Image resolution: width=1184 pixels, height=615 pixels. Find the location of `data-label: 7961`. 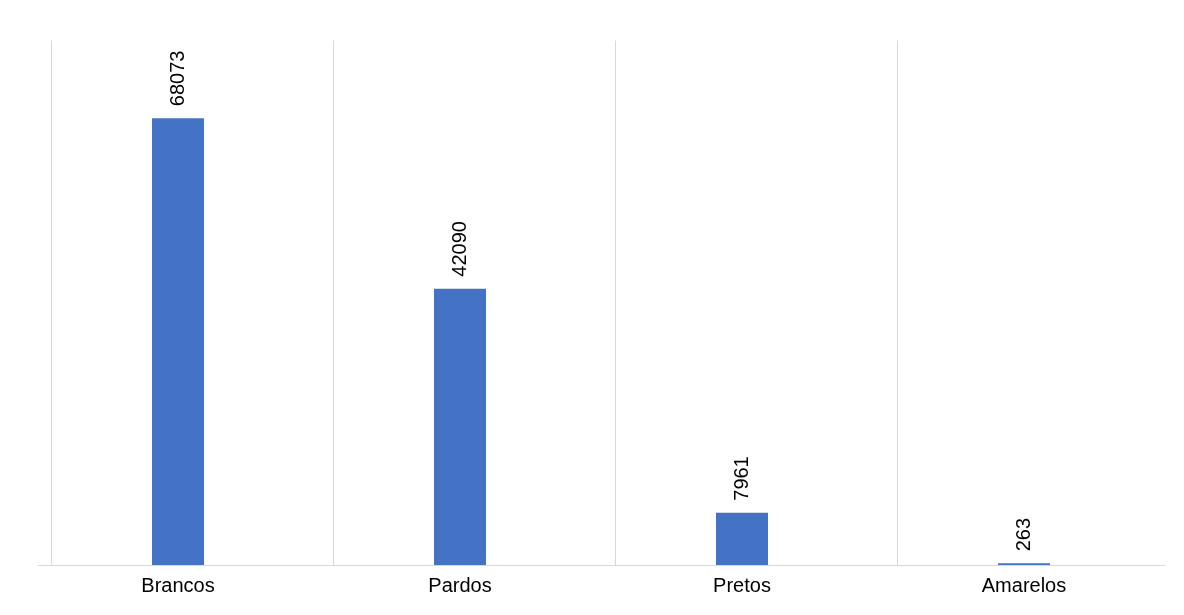

data-label: 7961 is located at coordinates (741, 478).